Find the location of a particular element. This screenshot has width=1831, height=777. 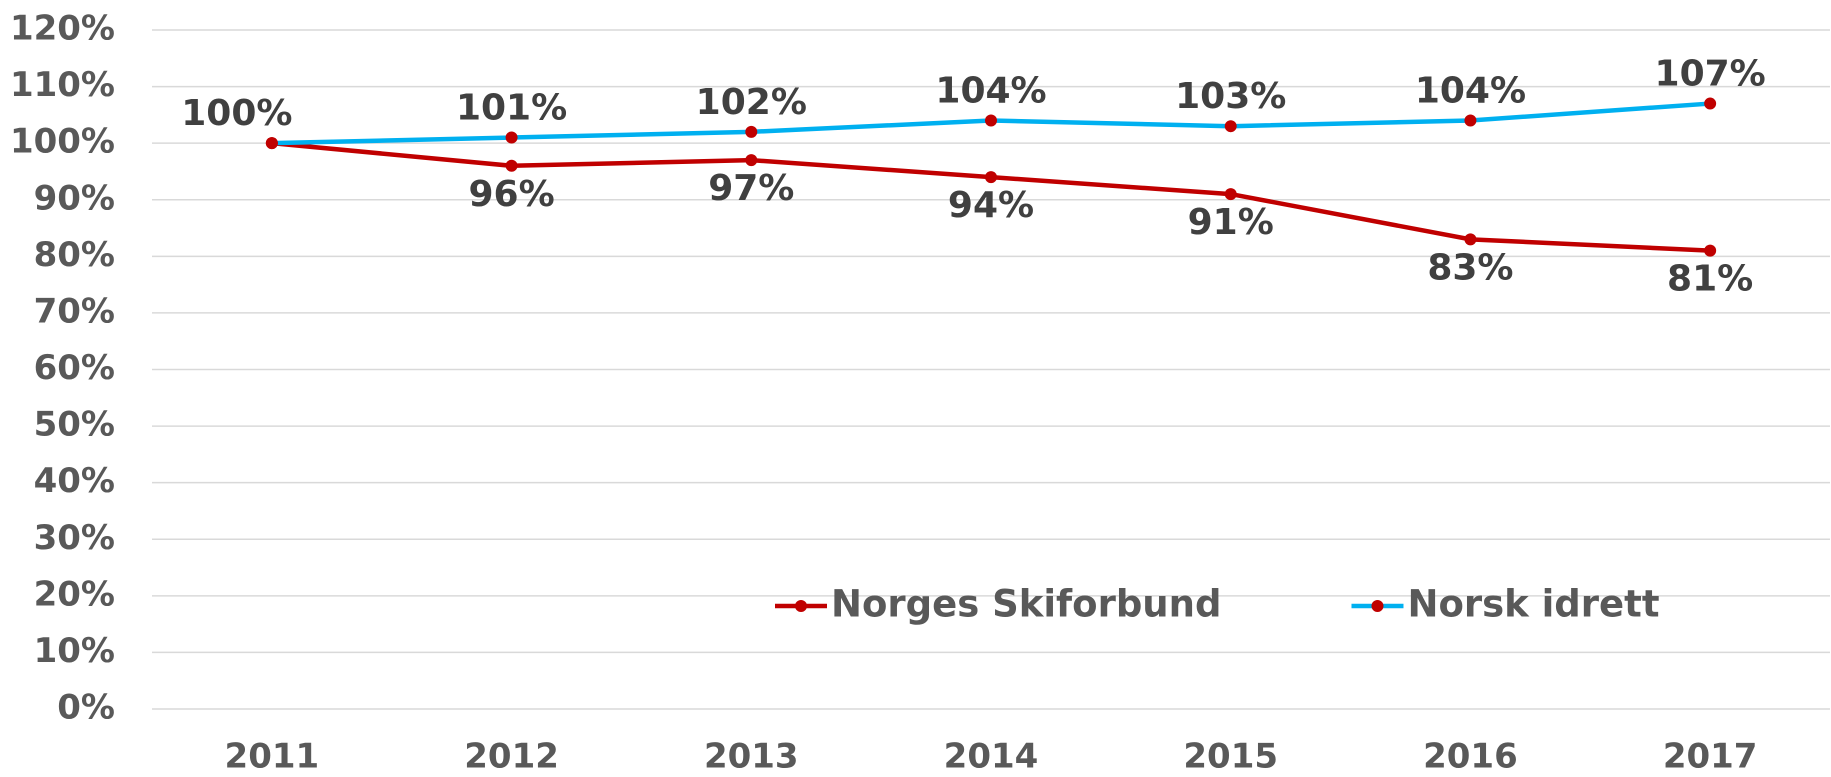

data-label: 107% is located at coordinates (1710, 74).